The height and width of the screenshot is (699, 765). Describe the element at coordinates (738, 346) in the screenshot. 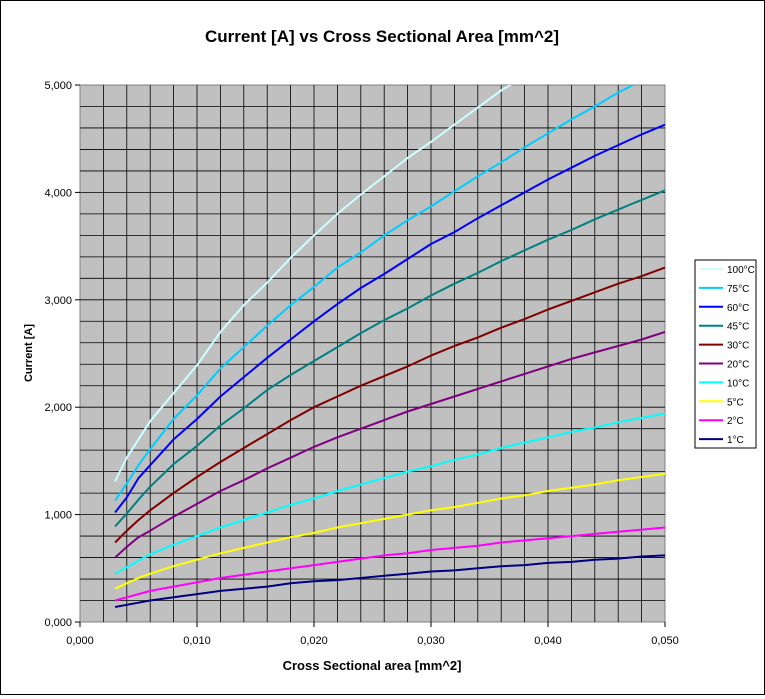

I see `legend-label: 30°C` at that location.